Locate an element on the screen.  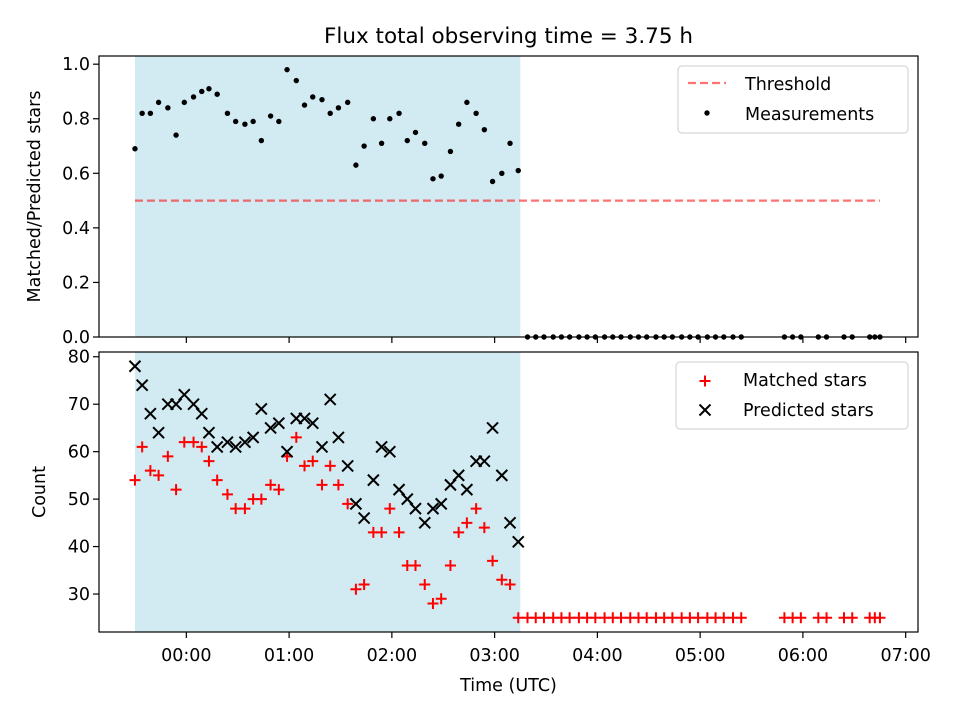
x-tick-label: 06:00 is located at coordinates (803, 656).